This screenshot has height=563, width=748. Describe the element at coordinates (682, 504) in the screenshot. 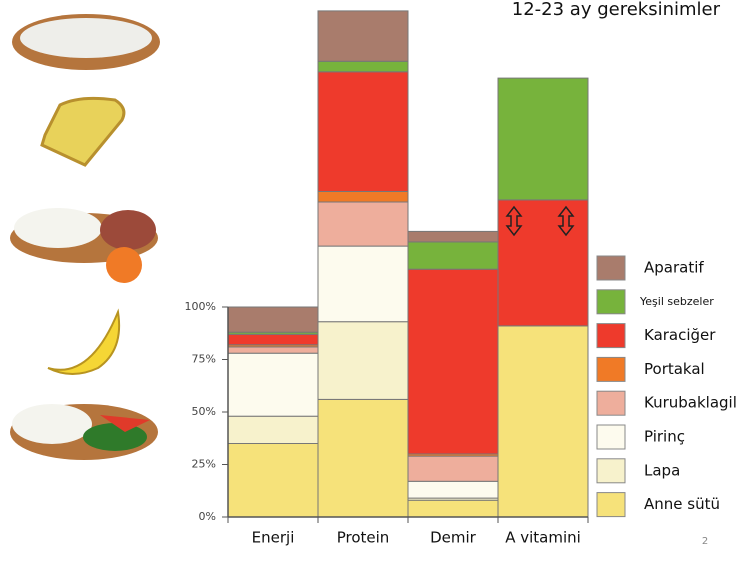

I see `legend-label: Anne sütü` at that location.